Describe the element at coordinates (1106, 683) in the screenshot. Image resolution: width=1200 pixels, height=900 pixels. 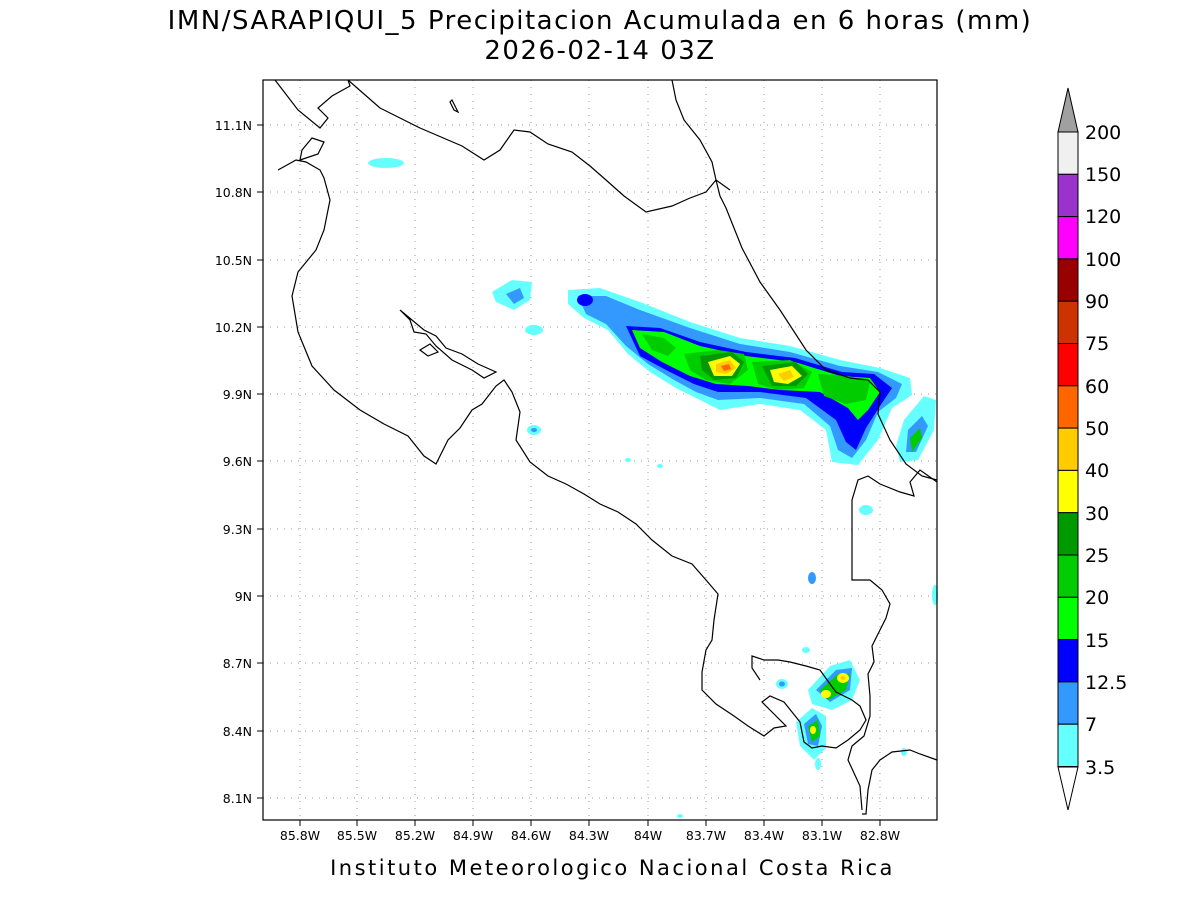
I see `colorbar-label: 12.5` at that location.